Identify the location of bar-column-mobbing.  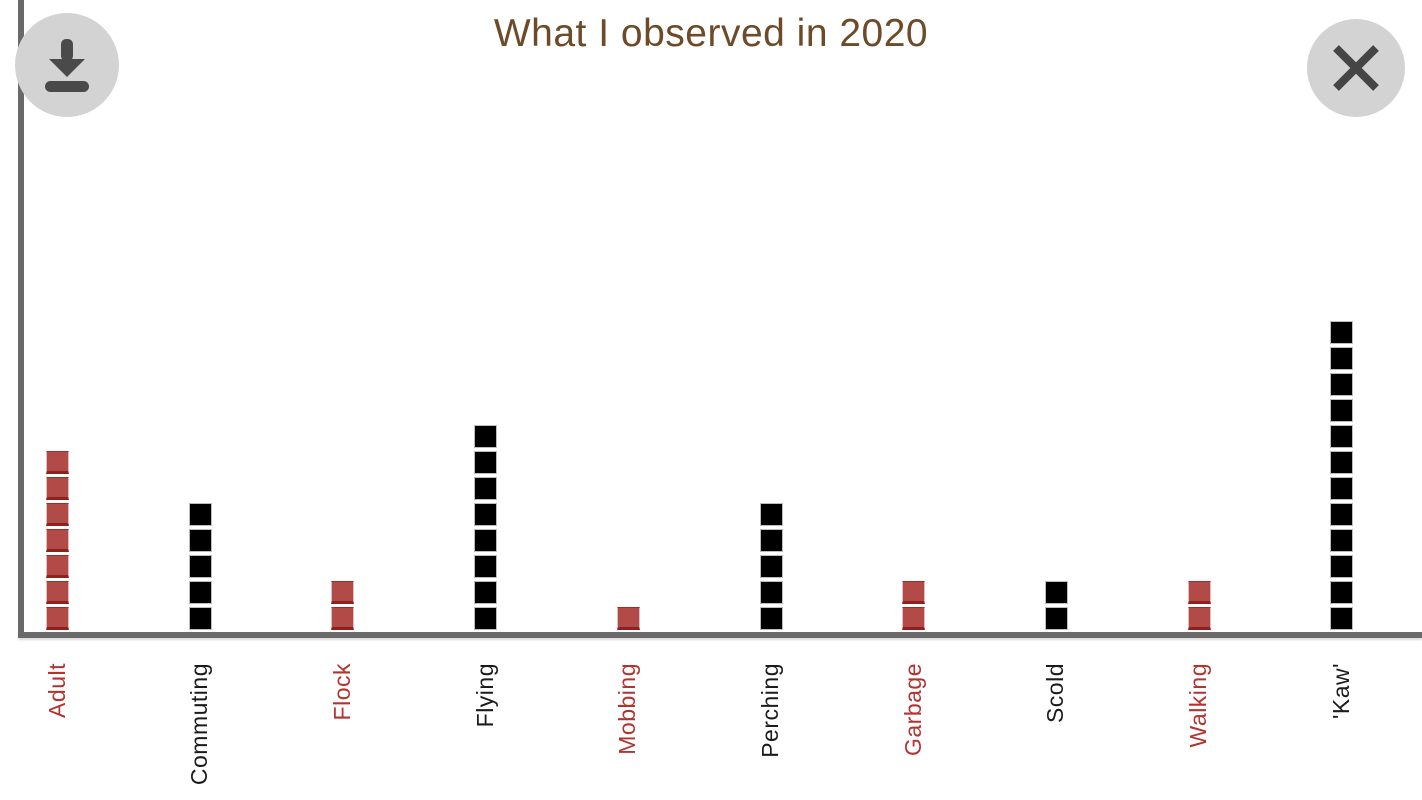
(628, 618).